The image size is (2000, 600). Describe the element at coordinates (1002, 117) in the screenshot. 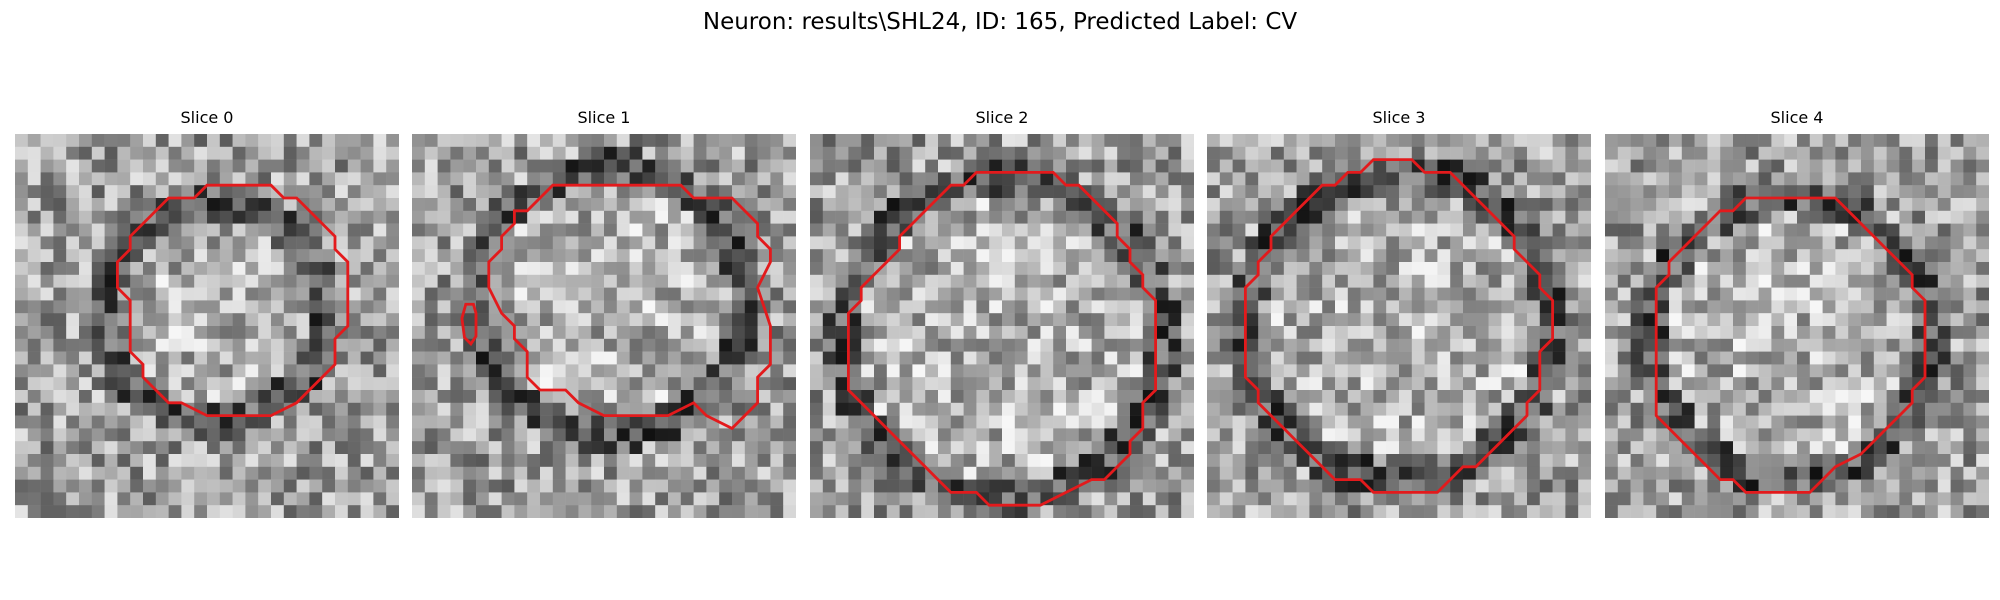

I see `slice-title: Slice 2` at that location.